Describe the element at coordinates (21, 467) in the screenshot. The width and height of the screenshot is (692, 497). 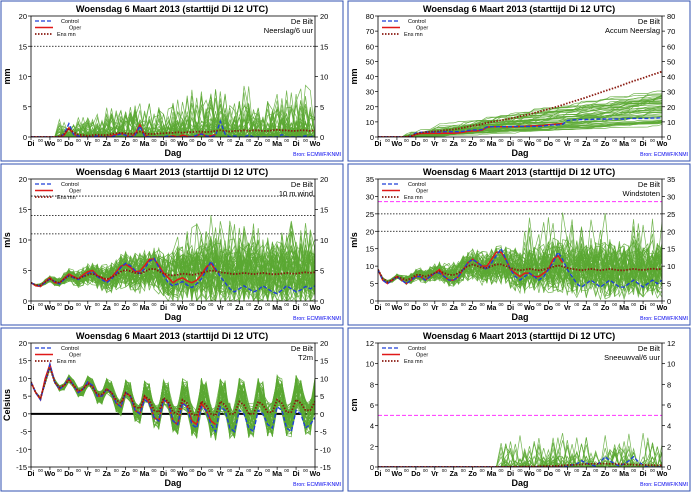
I see `y-tick-label: -15` at that location.